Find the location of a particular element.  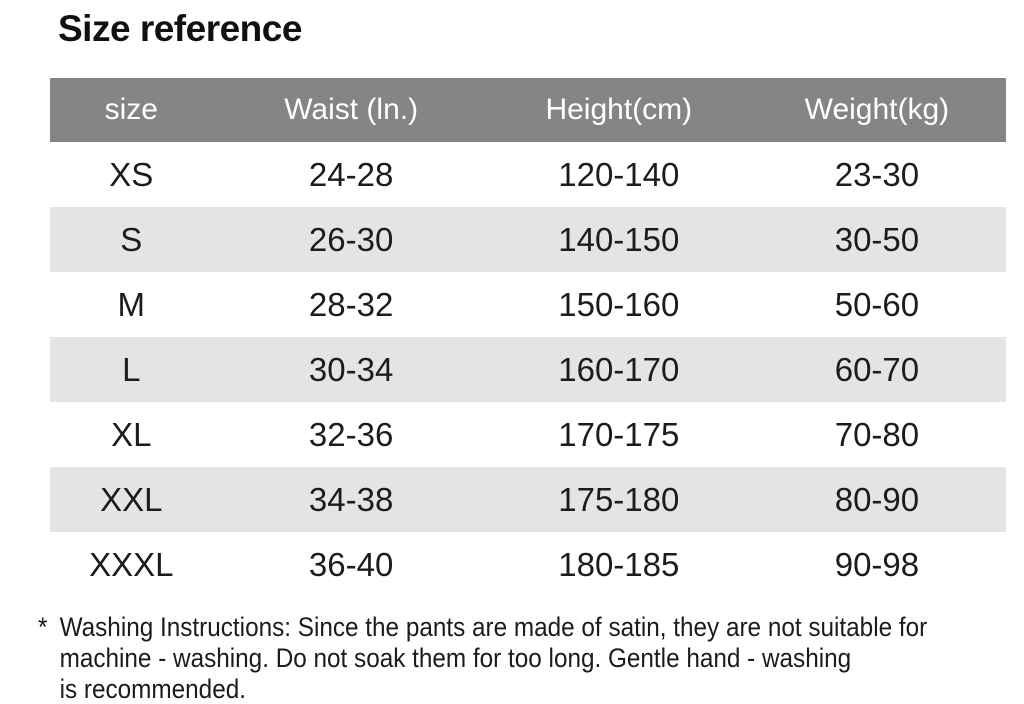

column-header-weight: Weight(kg) is located at coordinates (877, 109).